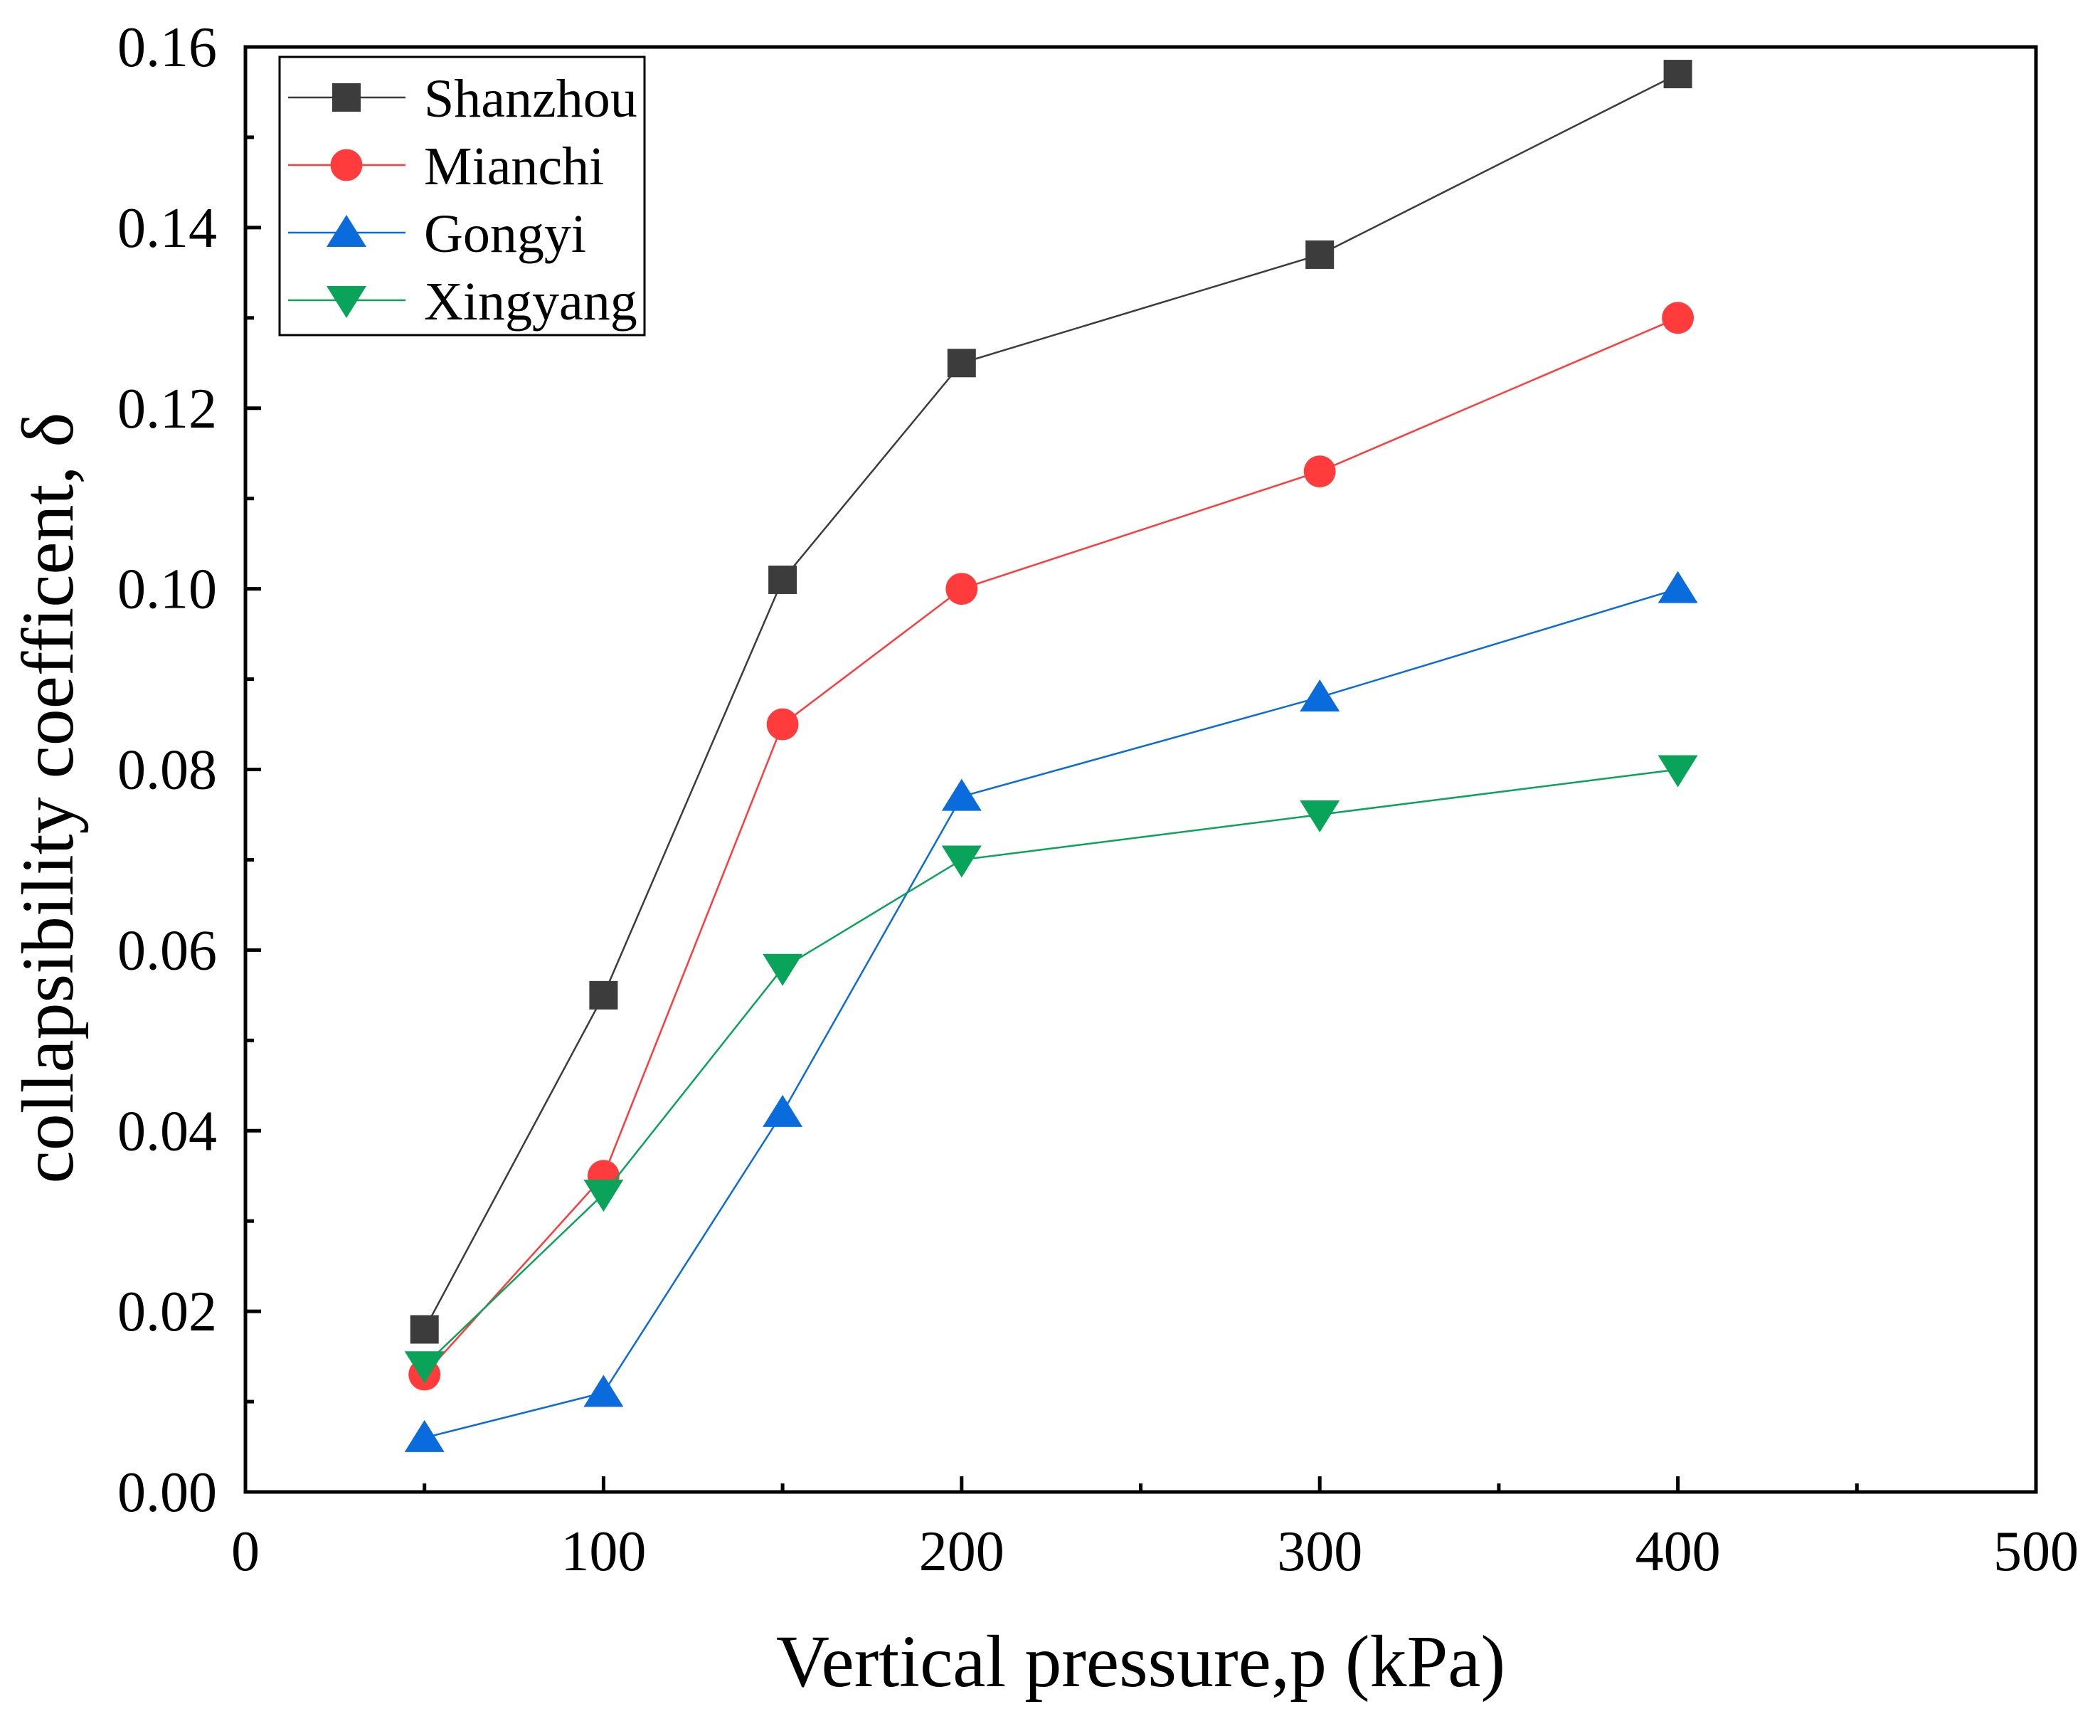 The height and width of the screenshot is (1736, 2100). What do you see at coordinates (167, 48) in the screenshot?
I see `y-tick-label: 0.16` at bounding box center [167, 48].